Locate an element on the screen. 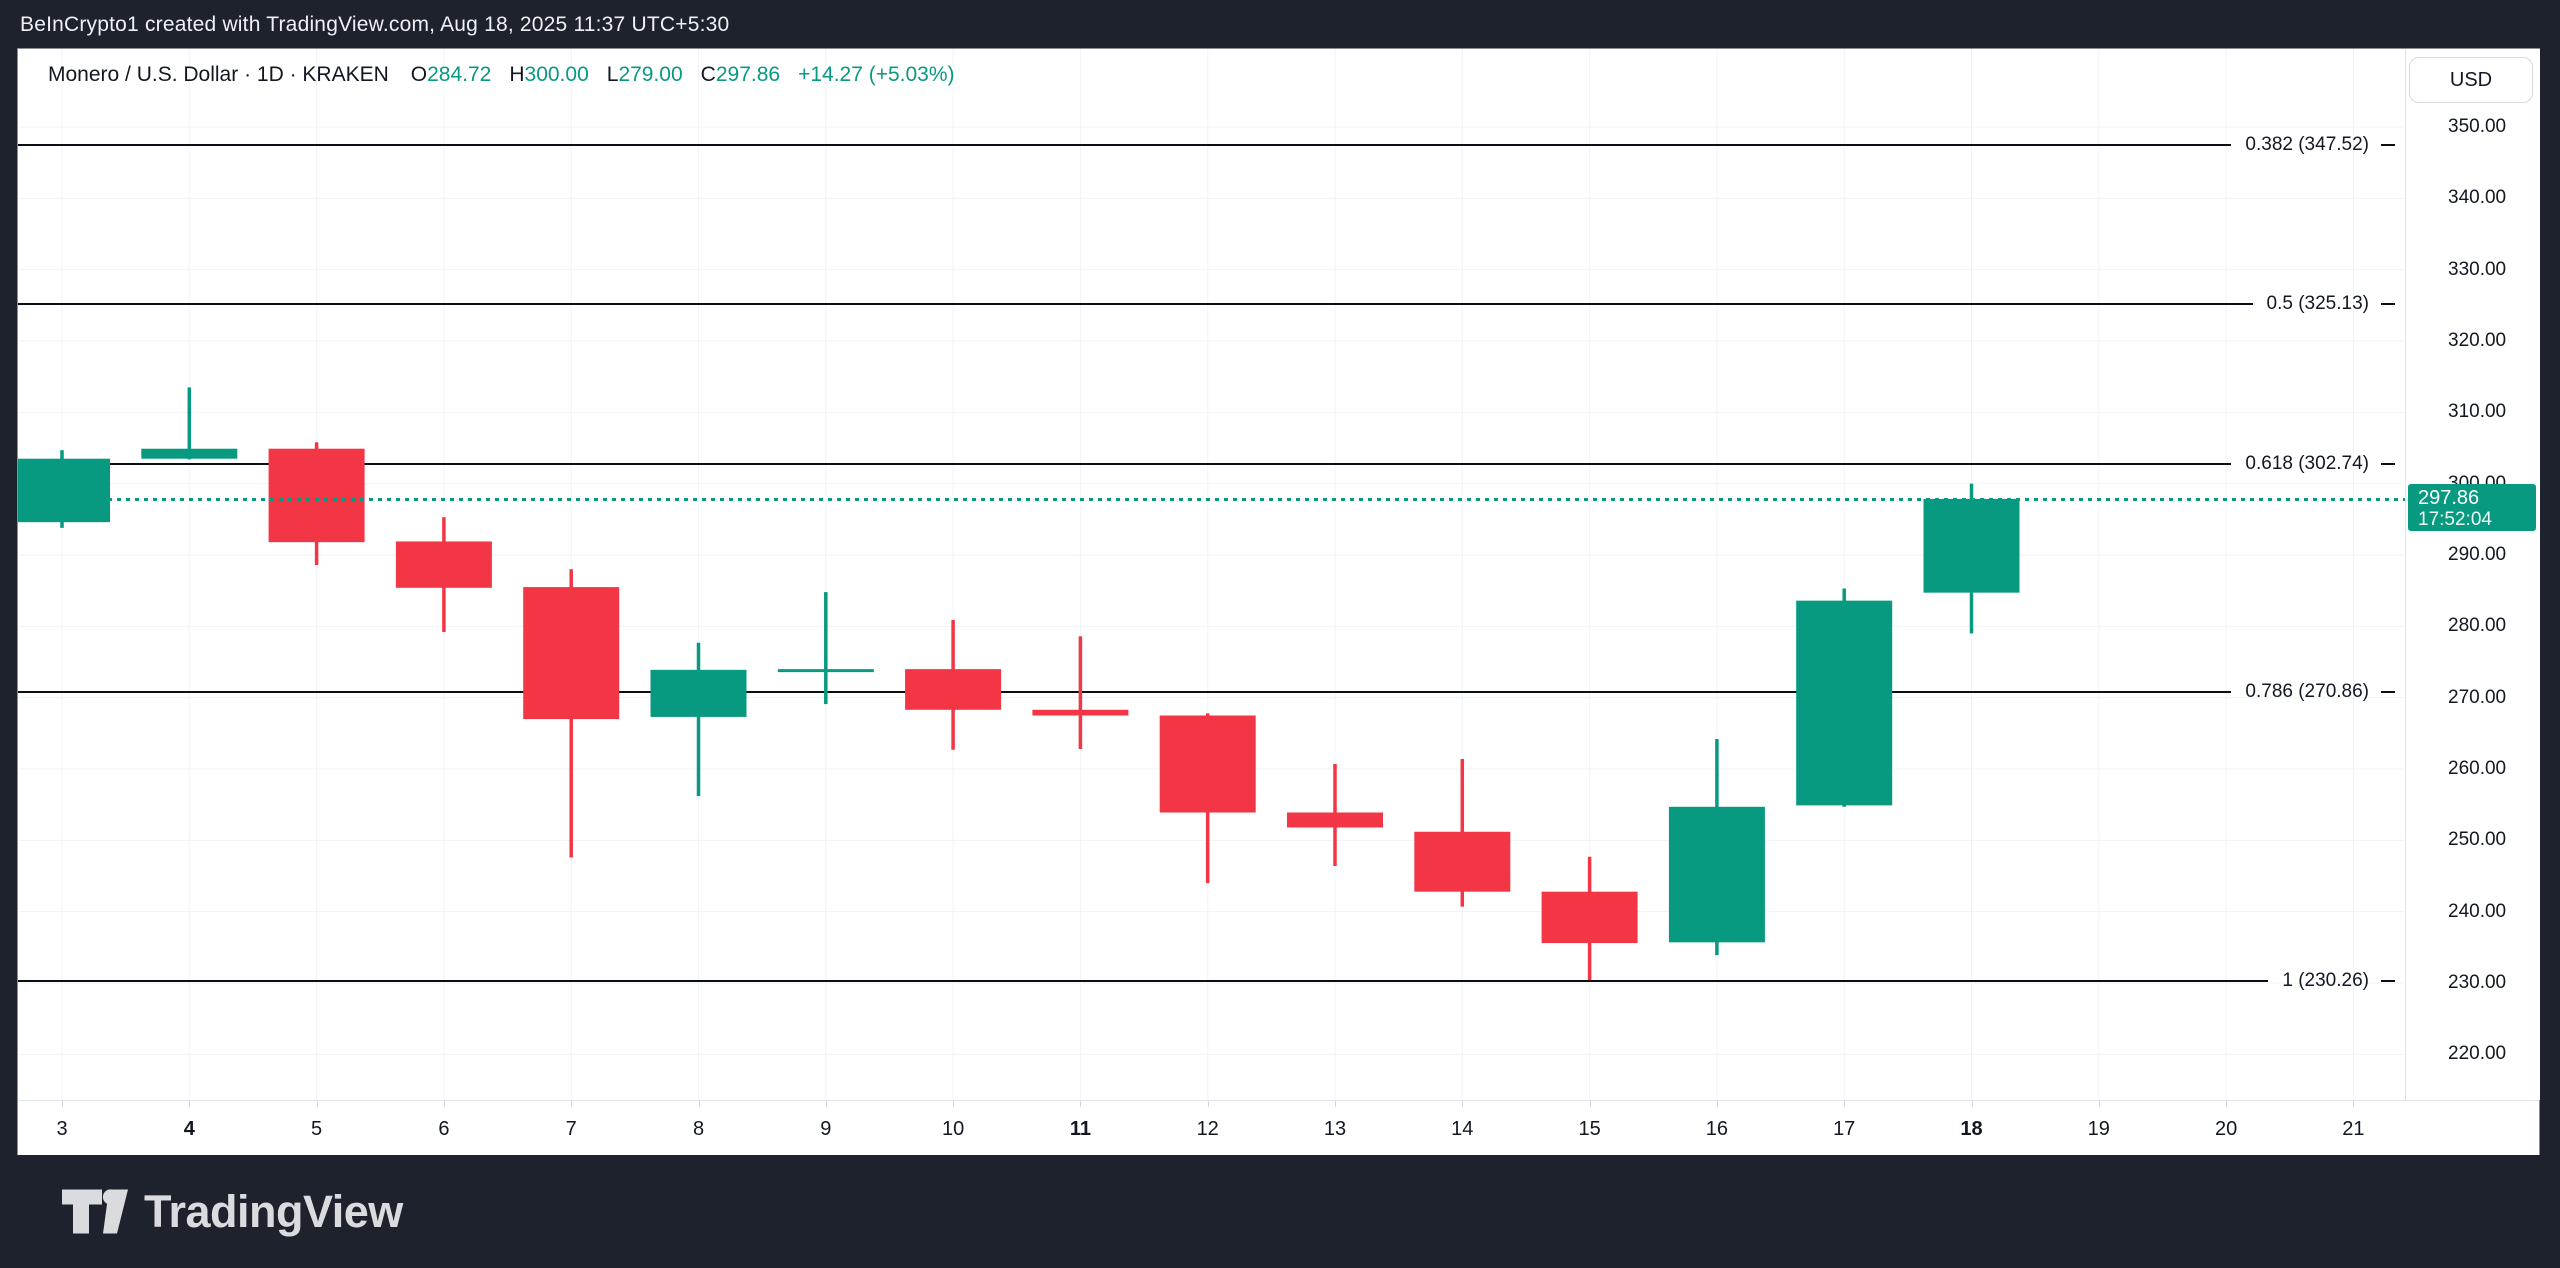 The width and height of the screenshot is (2560, 1268). fib-level-0.382: 0.382 (347.52) is located at coordinates (1206, 145).